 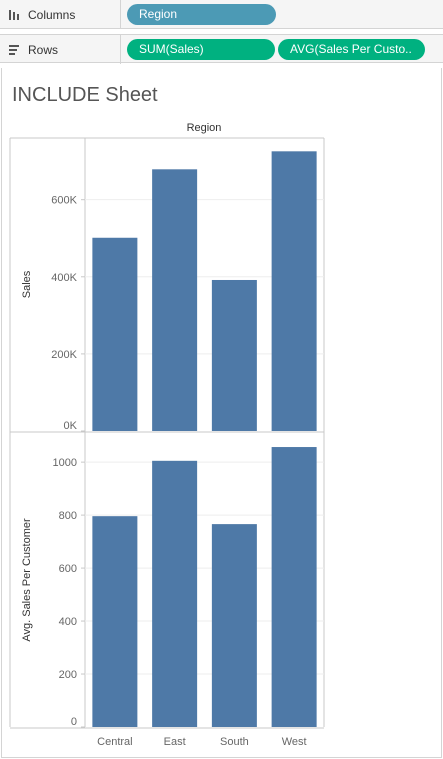 What do you see at coordinates (27, 284) in the screenshot?
I see `sales-y-axis-title: Sales` at bounding box center [27, 284].